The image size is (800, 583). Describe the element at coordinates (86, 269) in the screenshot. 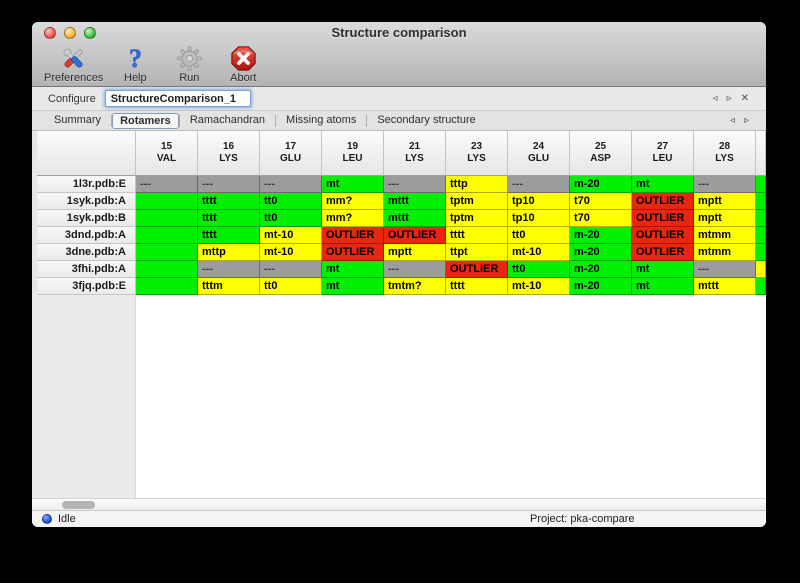

I see `row-label: 3fhi.pdb:A` at that location.